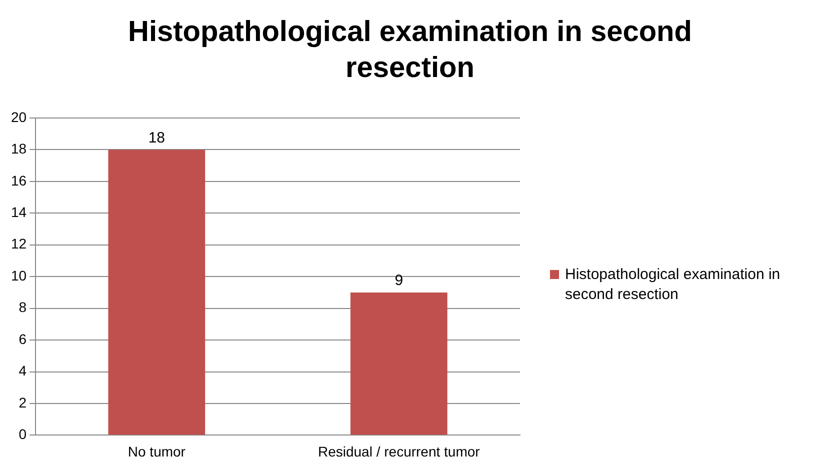  What do you see at coordinates (22, 434) in the screenshot?
I see `y-tick-label: 0` at bounding box center [22, 434].